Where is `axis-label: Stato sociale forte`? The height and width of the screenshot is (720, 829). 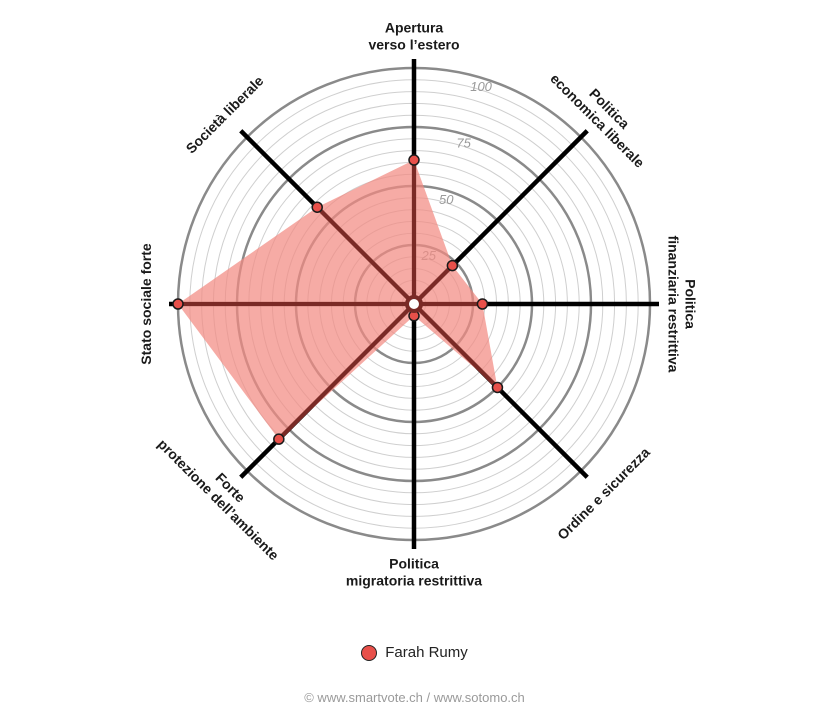 axis-label: Stato sociale forte is located at coordinates (146, 304).